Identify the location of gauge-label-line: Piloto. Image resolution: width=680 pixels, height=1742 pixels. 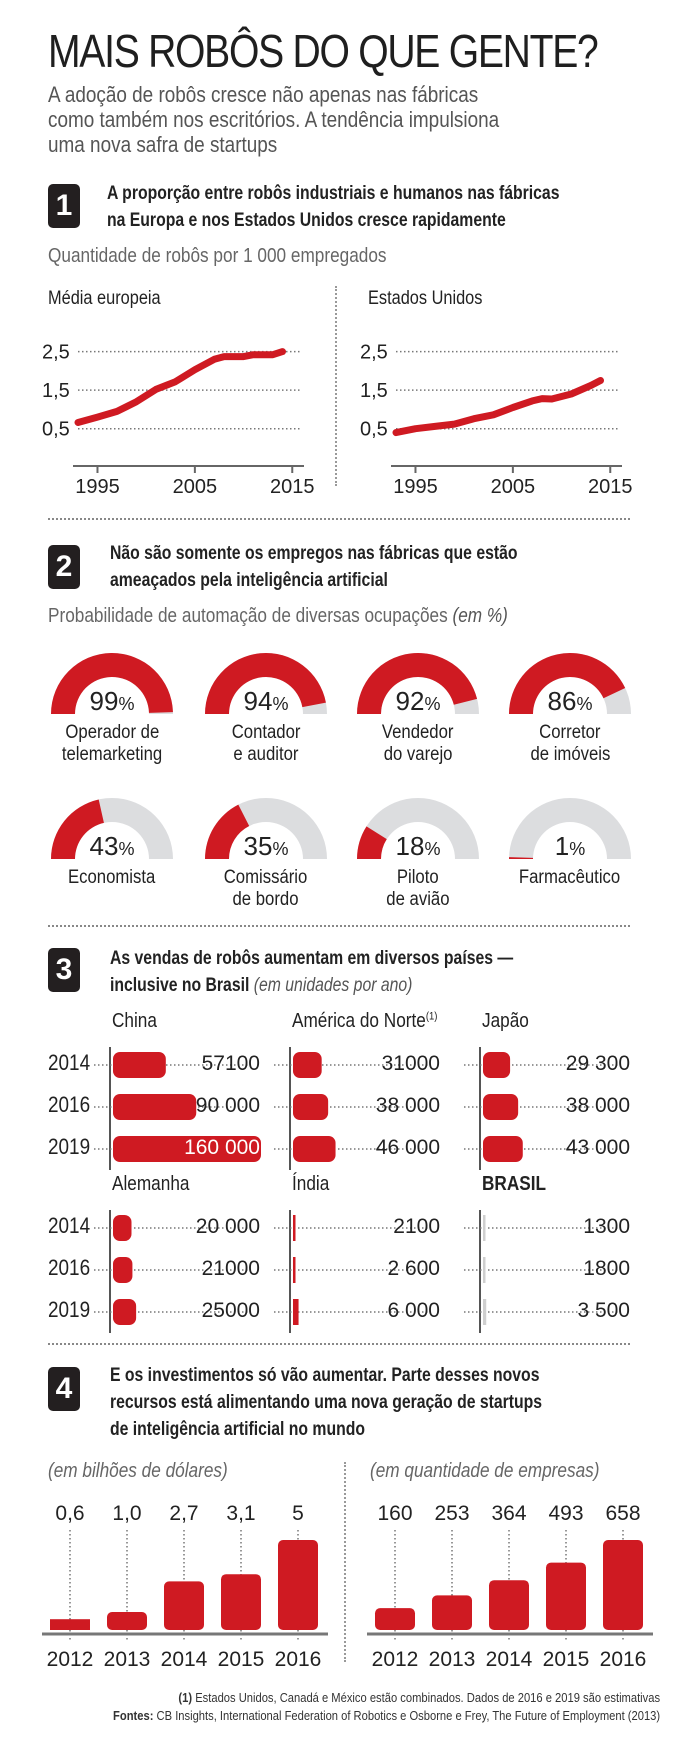
(418, 877).